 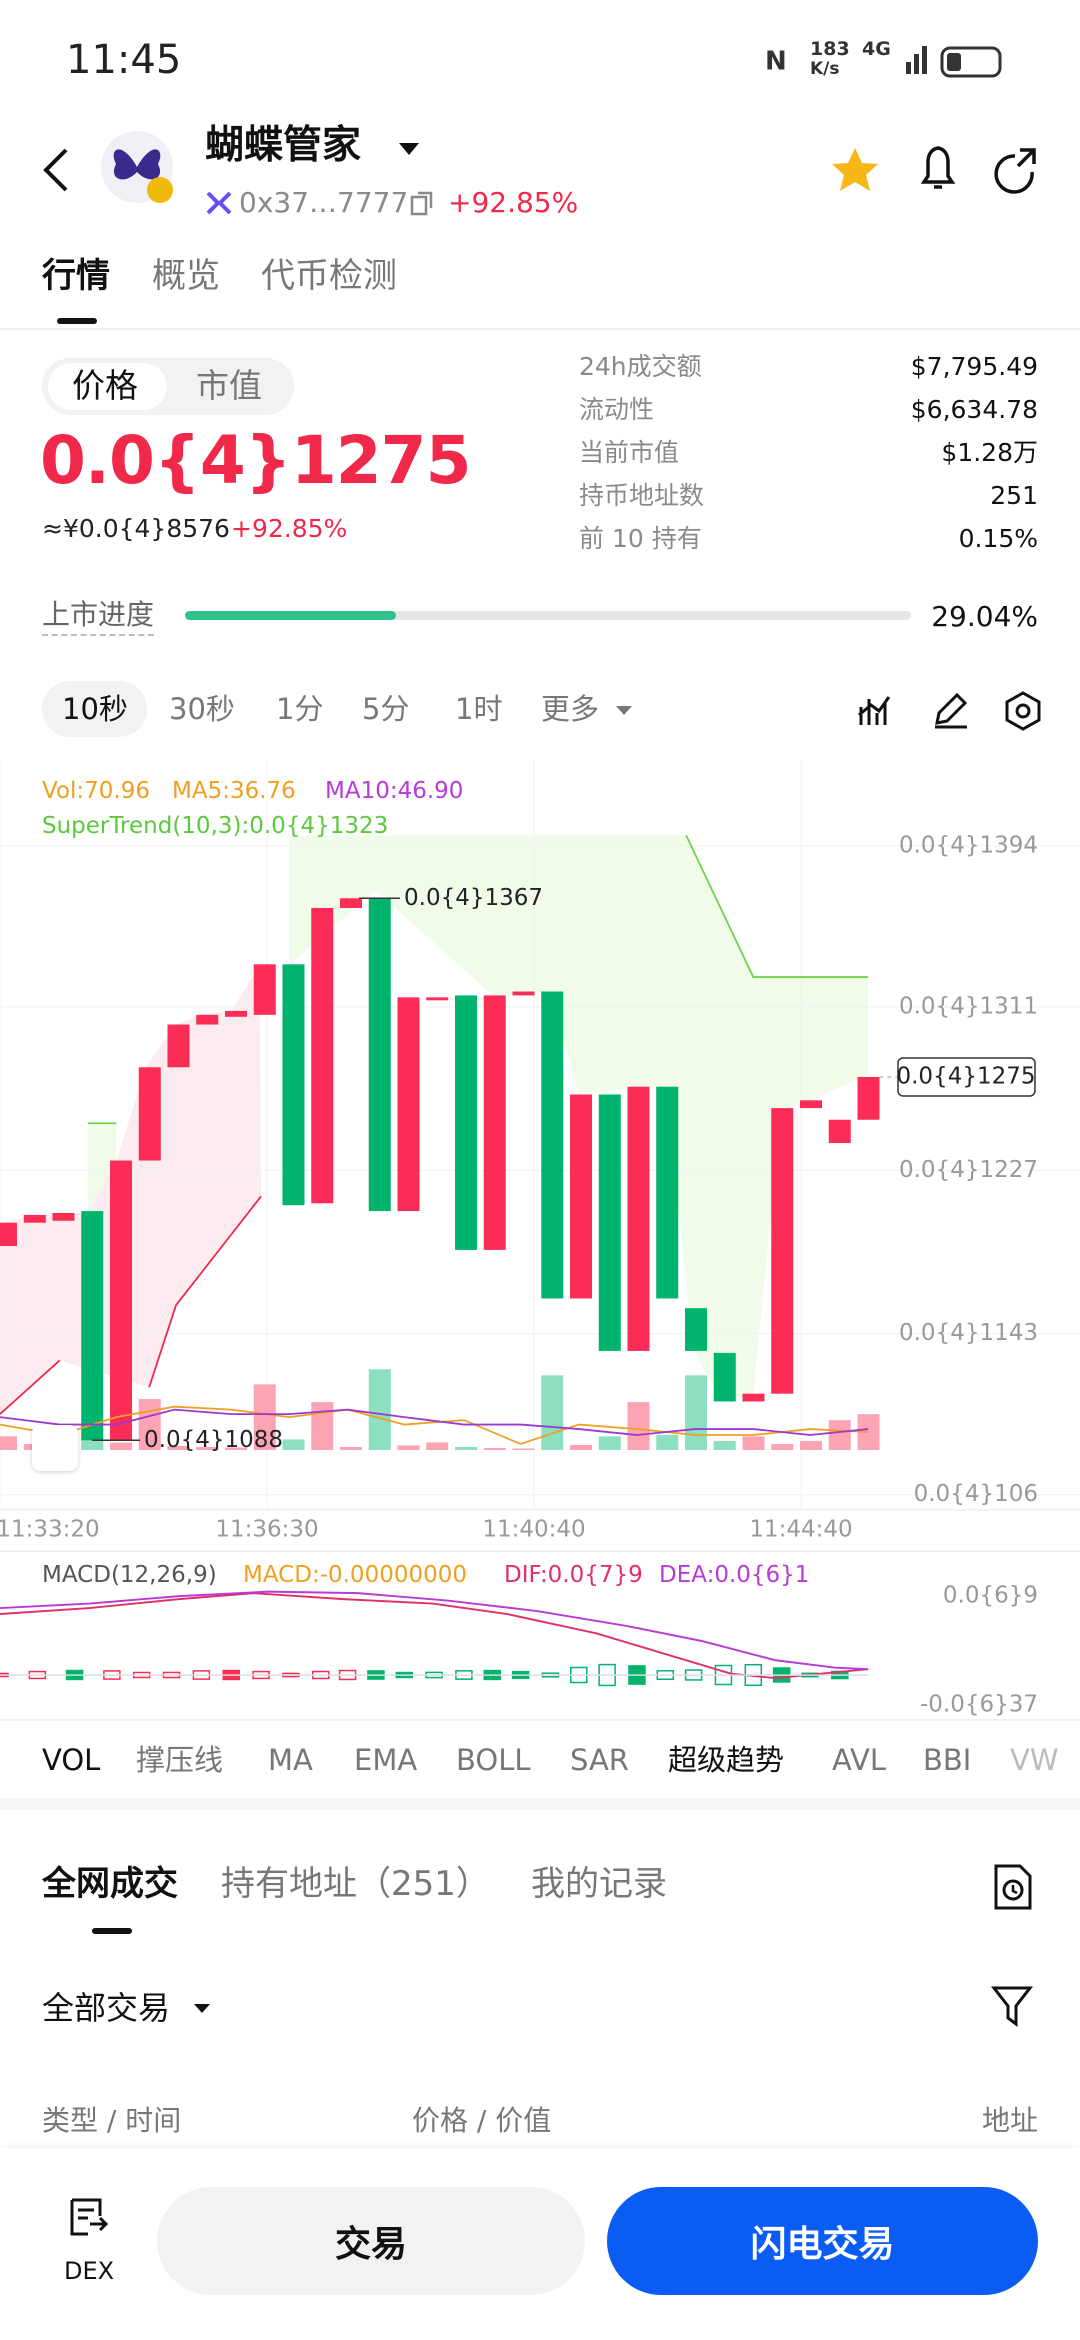 What do you see at coordinates (124, 60) in the screenshot?
I see `clock: 11:45` at bounding box center [124, 60].